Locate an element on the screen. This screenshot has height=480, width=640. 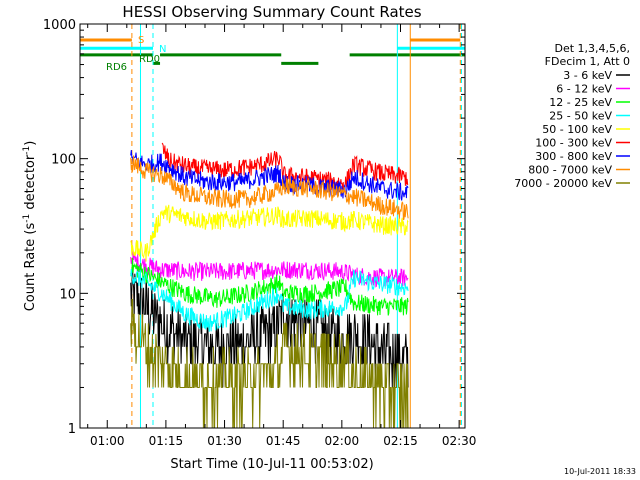
annotation-rd0: RD0 is located at coordinates (149, 59).